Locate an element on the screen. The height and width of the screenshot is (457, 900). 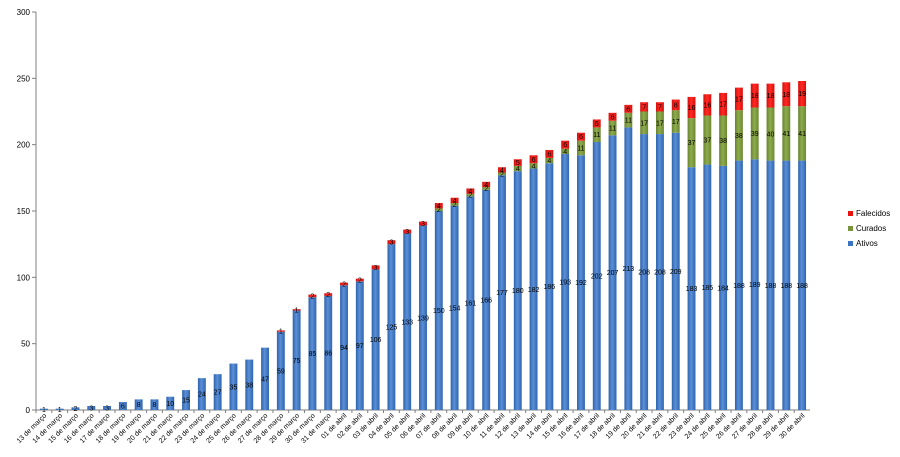
y-tick-label: 0 is located at coordinates (28, 410).